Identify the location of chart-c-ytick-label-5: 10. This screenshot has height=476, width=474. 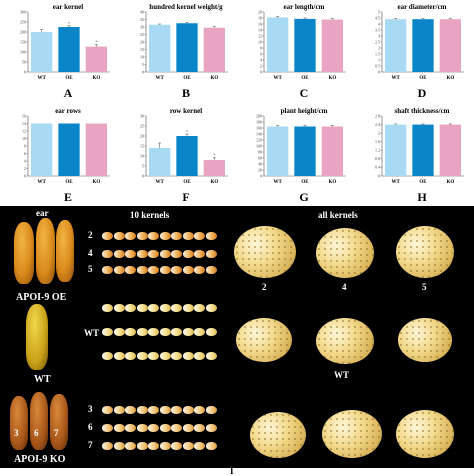
(260, 41).